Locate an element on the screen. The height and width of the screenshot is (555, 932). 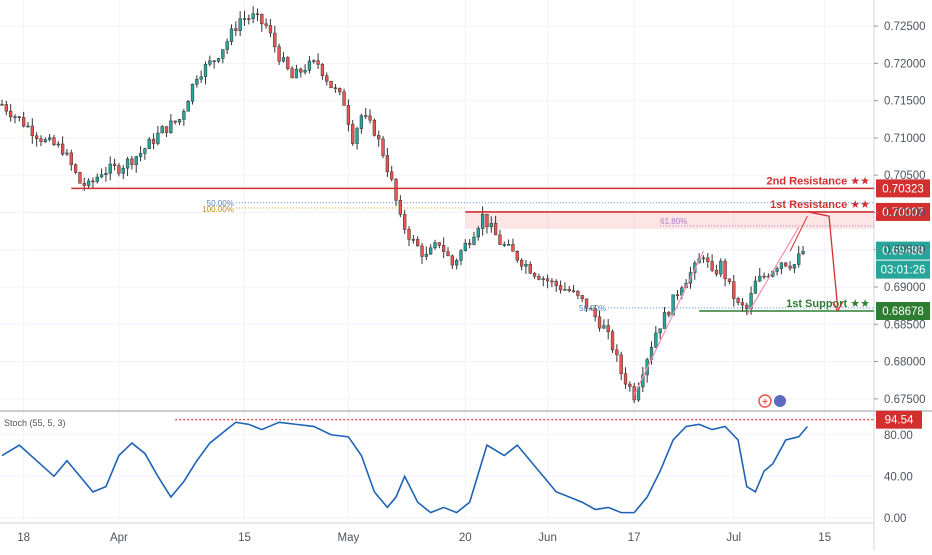
countdown-badge is located at coordinates (903, 269).